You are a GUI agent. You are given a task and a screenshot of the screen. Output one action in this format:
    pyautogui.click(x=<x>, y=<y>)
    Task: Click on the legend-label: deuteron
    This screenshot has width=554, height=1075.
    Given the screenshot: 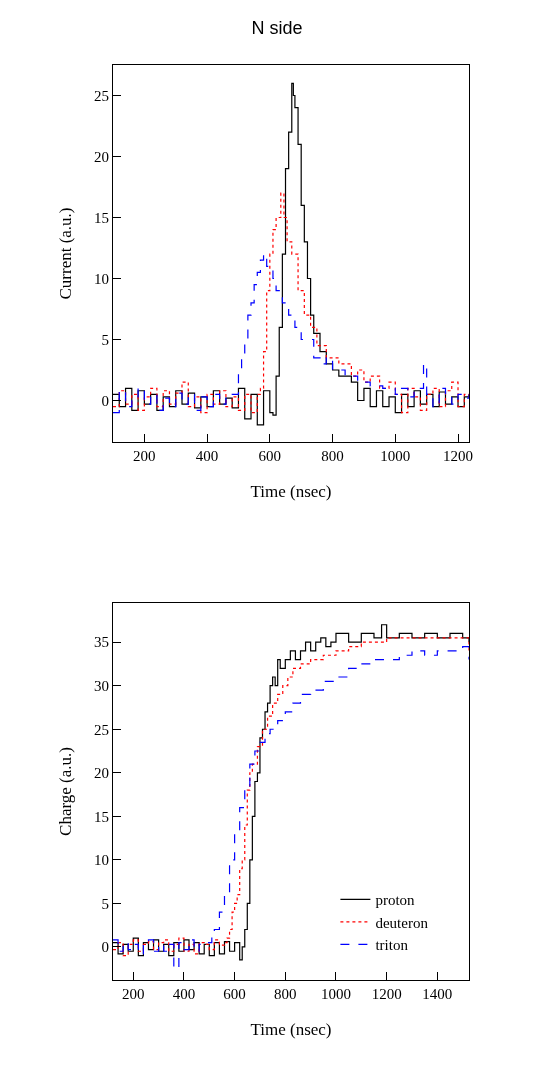 What is the action you would take?
    pyautogui.click(x=402, y=922)
    